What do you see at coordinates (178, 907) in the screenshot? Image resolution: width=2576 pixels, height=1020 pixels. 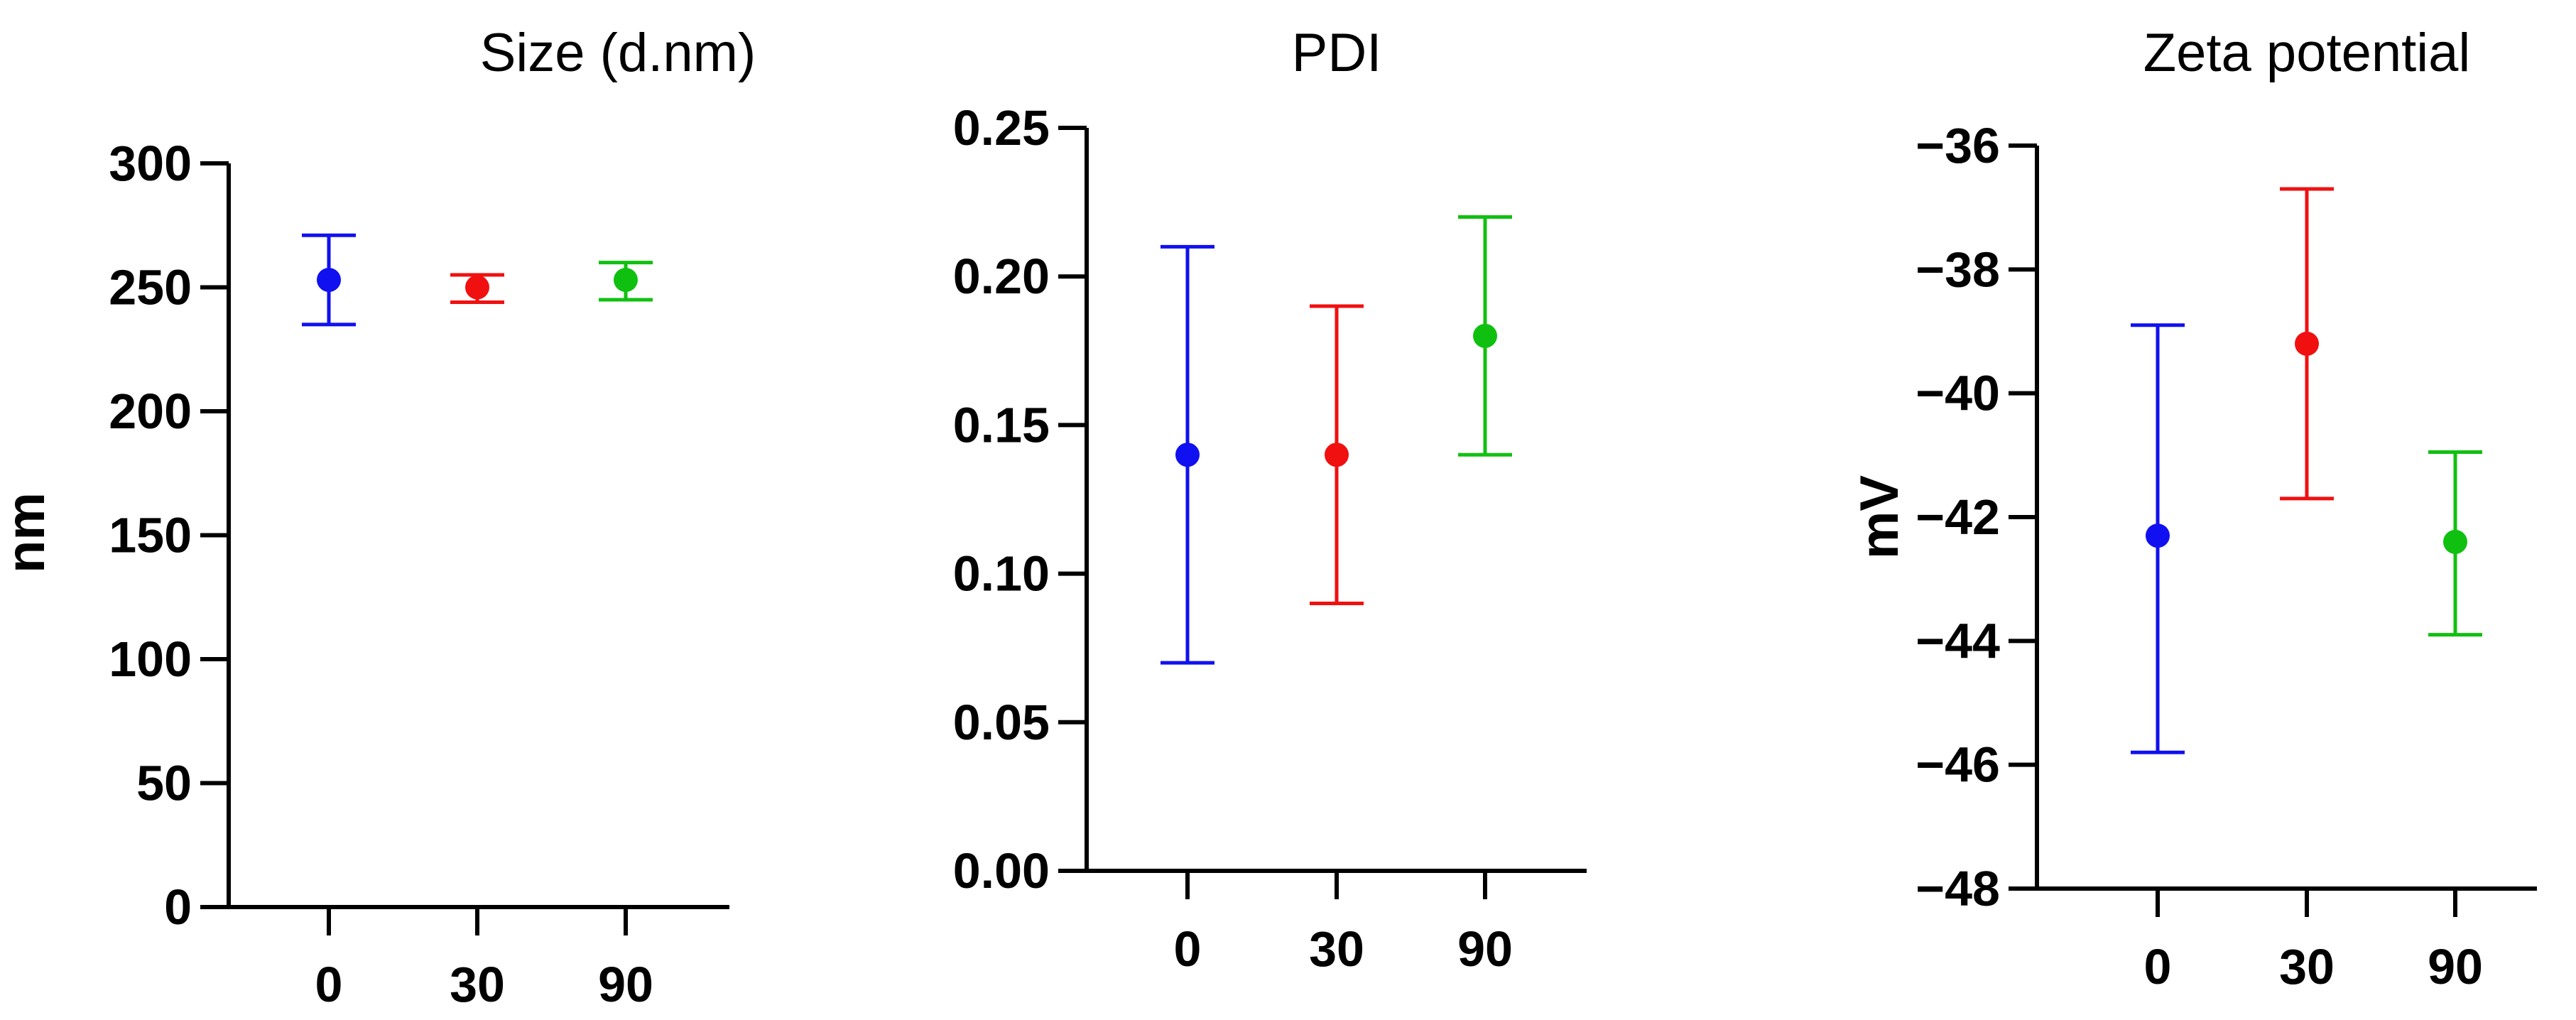 I see `y-tick-label: 0` at bounding box center [178, 907].